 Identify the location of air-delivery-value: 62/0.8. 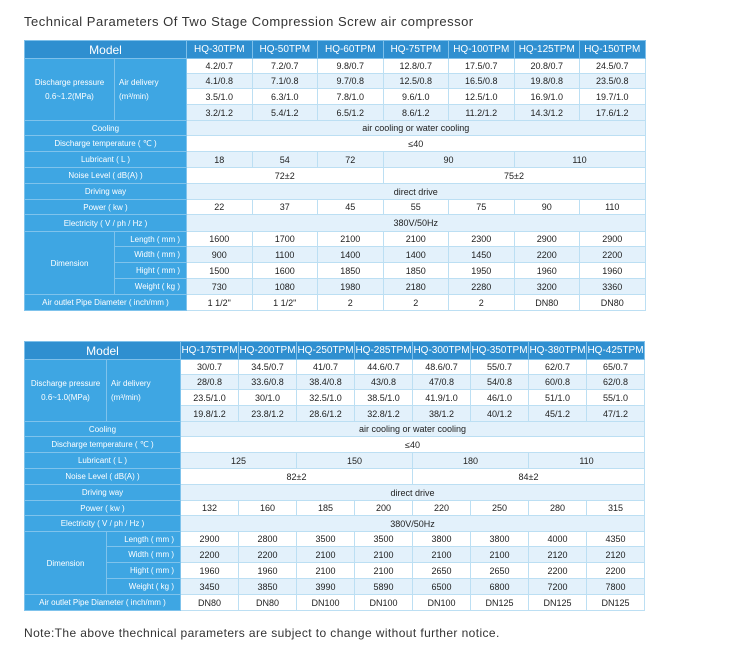
(615, 382).